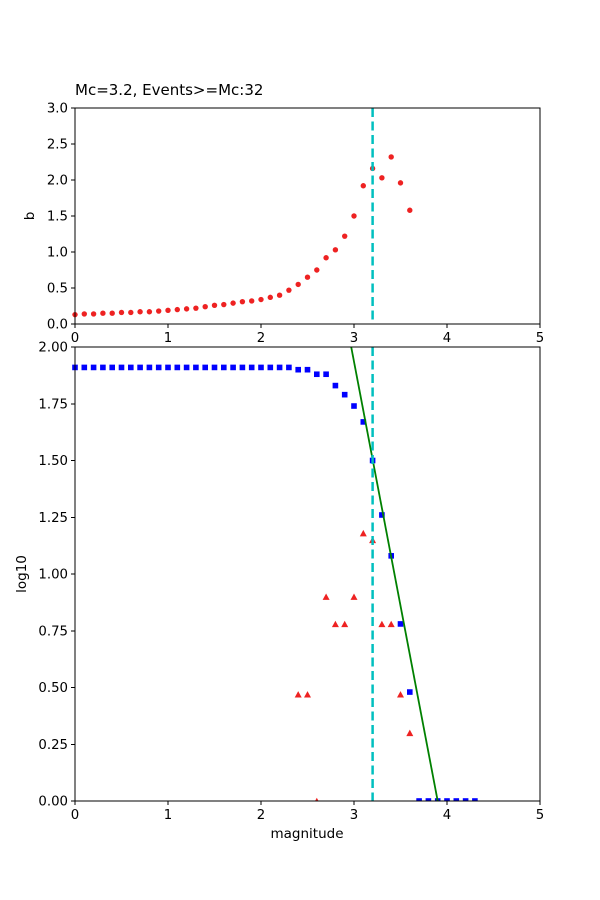  What do you see at coordinates (53, 404) in the screenshot?
I see `y-tick-label: 1.75` at bounding box center [53, 404].